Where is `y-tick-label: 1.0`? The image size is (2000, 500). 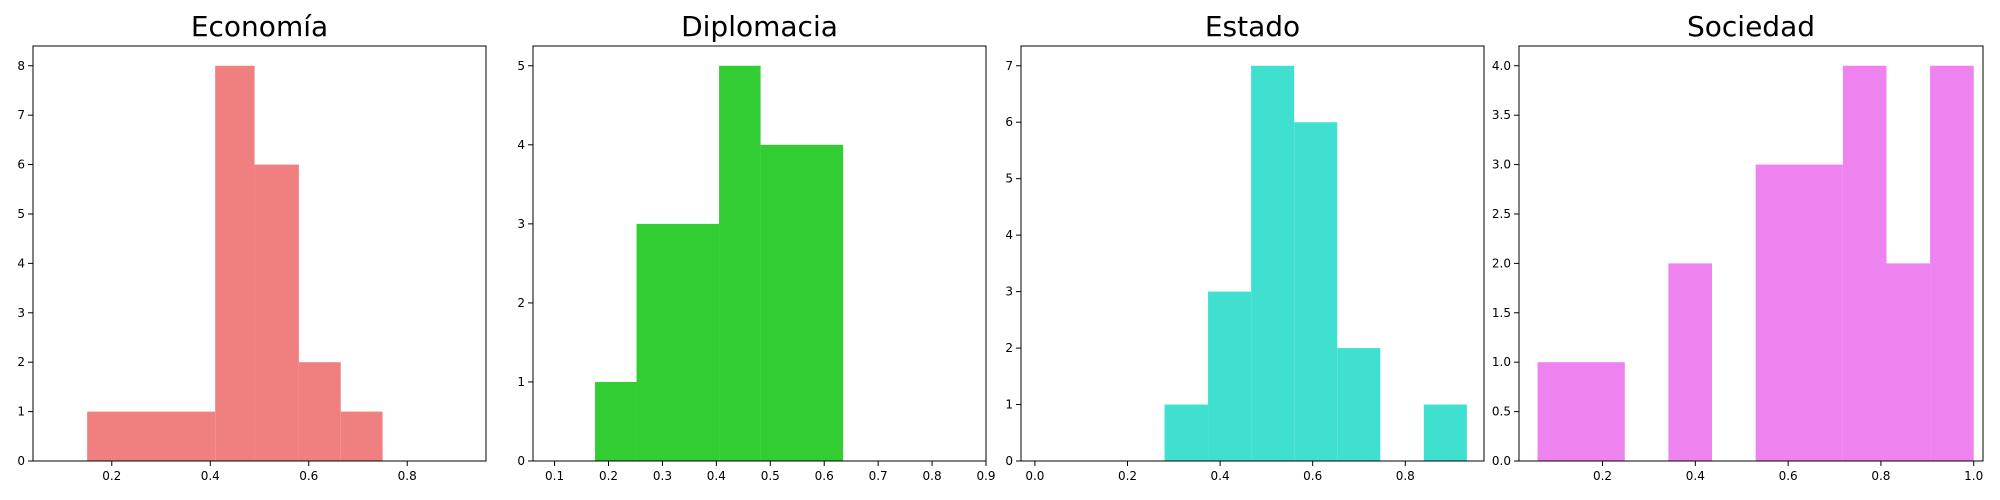
y-tick-label: 1.0 is located at coordinates (1501, 362).